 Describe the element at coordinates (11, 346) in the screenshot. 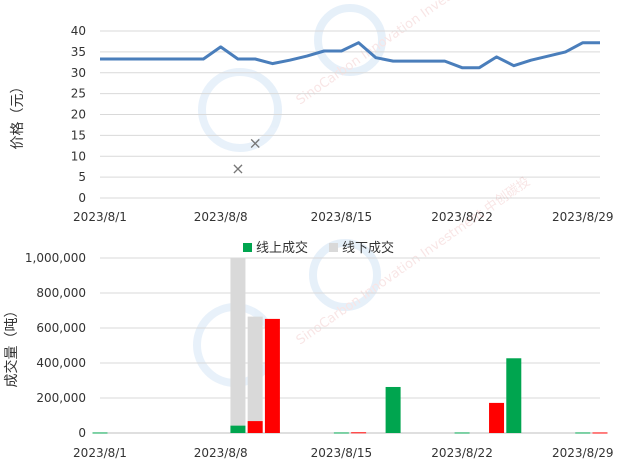

I see `y-axis-label: 成交量（吨）` at that location.